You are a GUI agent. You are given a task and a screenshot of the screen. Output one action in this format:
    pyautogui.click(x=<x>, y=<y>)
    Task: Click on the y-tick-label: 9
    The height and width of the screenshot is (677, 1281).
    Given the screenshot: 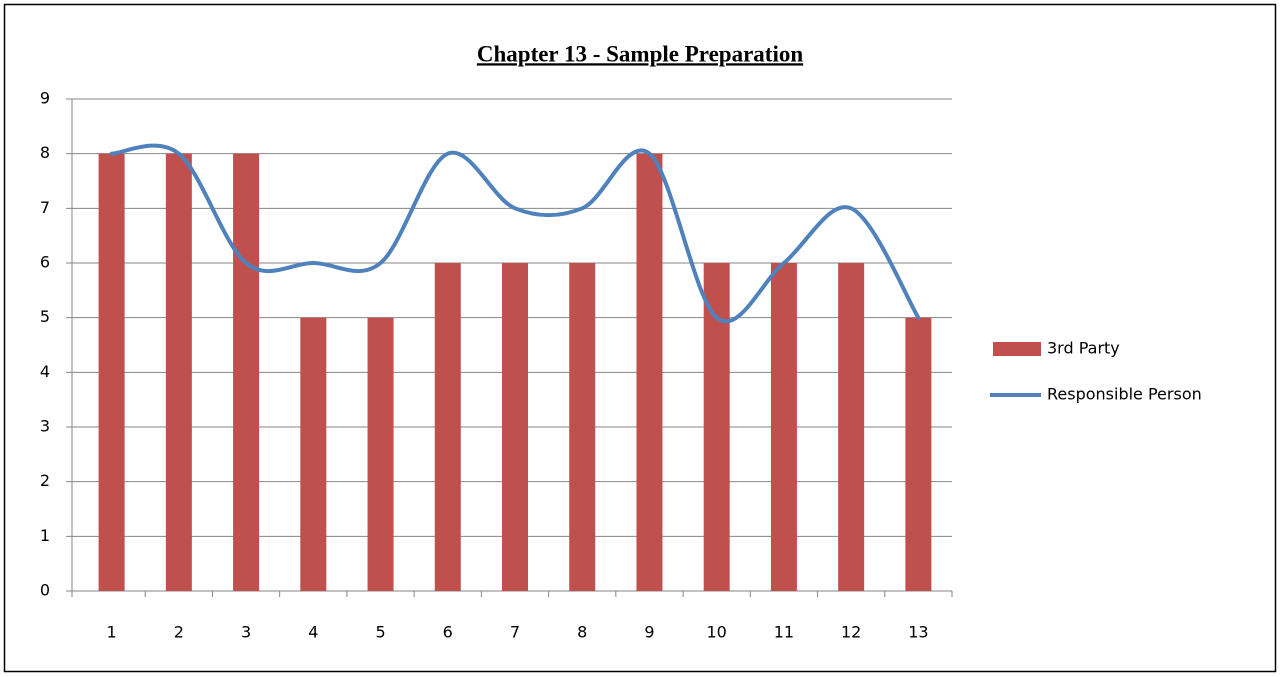 What is the action you would take?
    pyautogui.click(x=45, y=98)
    